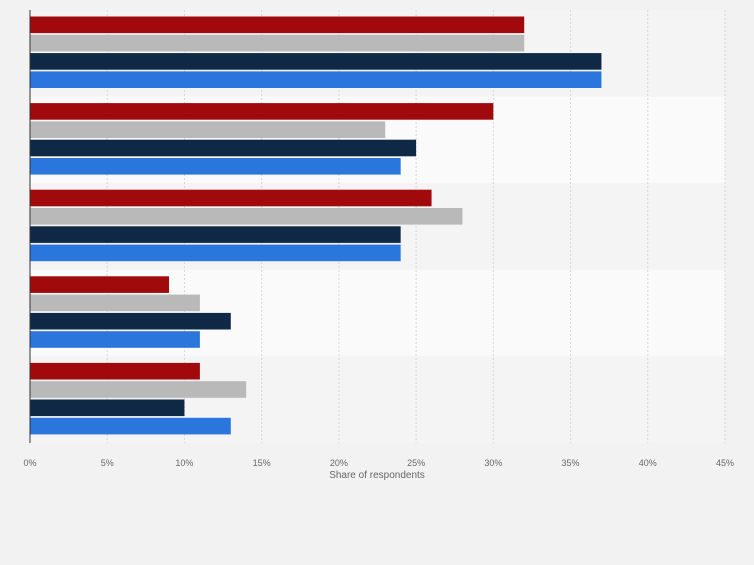 Image resolution: width=754 pixels, height=565 pixels. I want to click on x-tick-label: 10%, so click(184, 463).